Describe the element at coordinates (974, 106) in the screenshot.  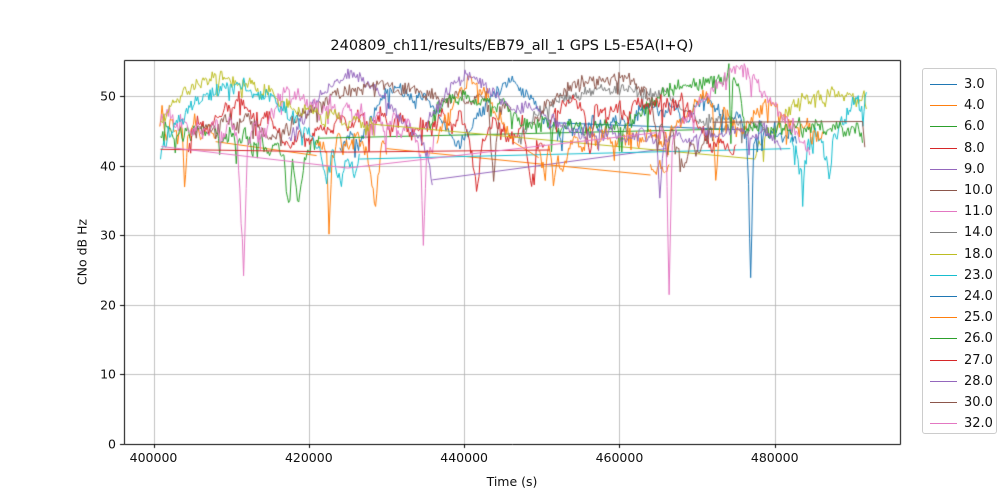
I see `legend-label: 4.0` at that location.